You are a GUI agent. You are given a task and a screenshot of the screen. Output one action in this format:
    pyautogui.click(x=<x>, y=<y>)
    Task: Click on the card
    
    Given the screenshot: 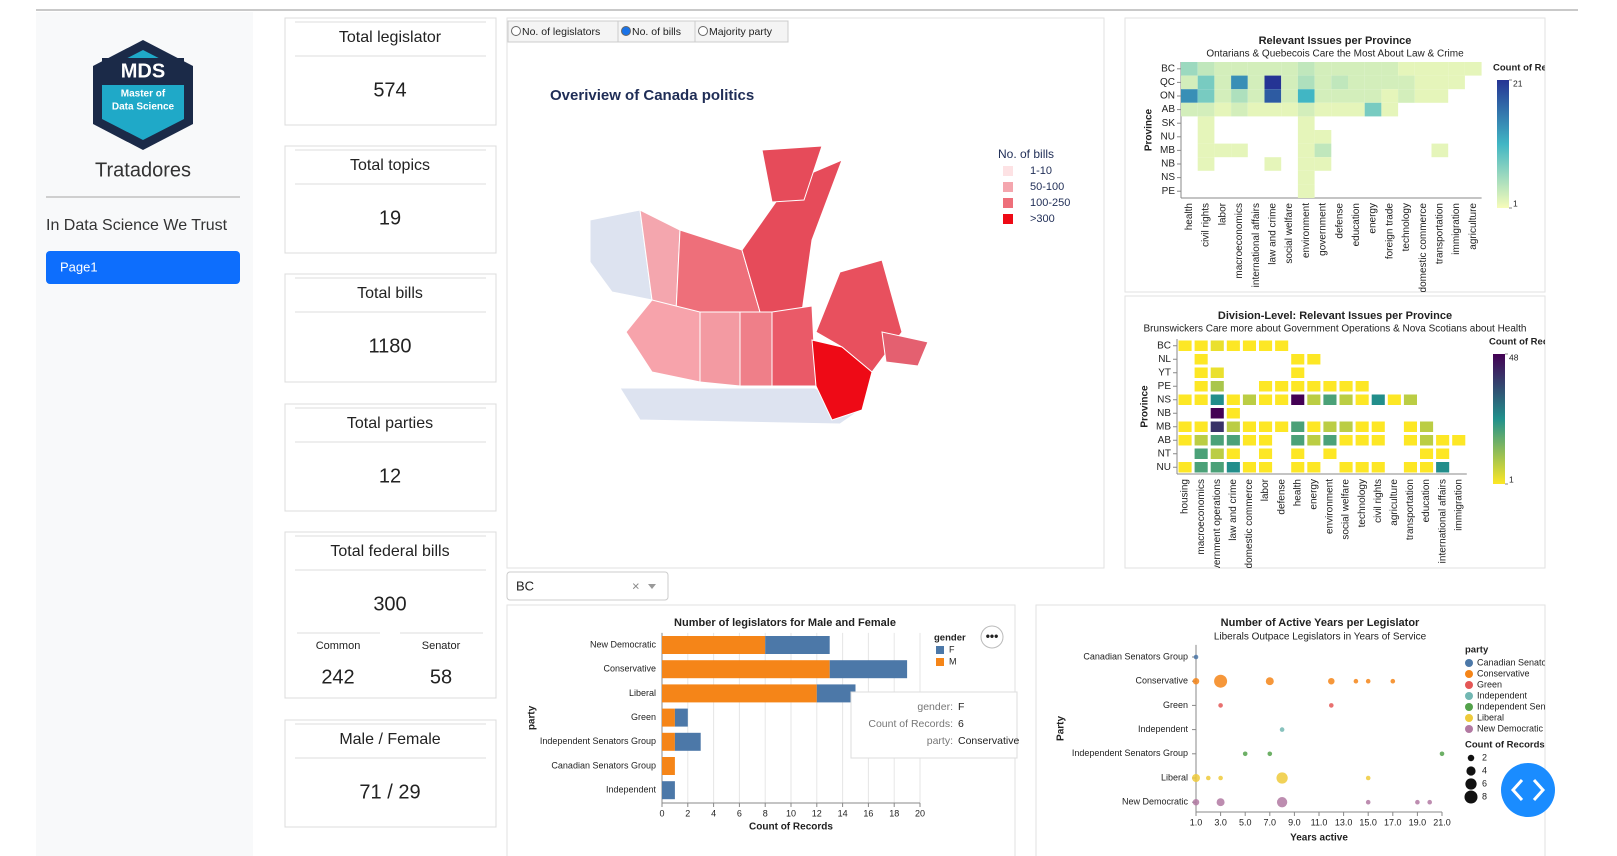 What is the action you would take?
    pyautogui.click(x=390, y=199)
    